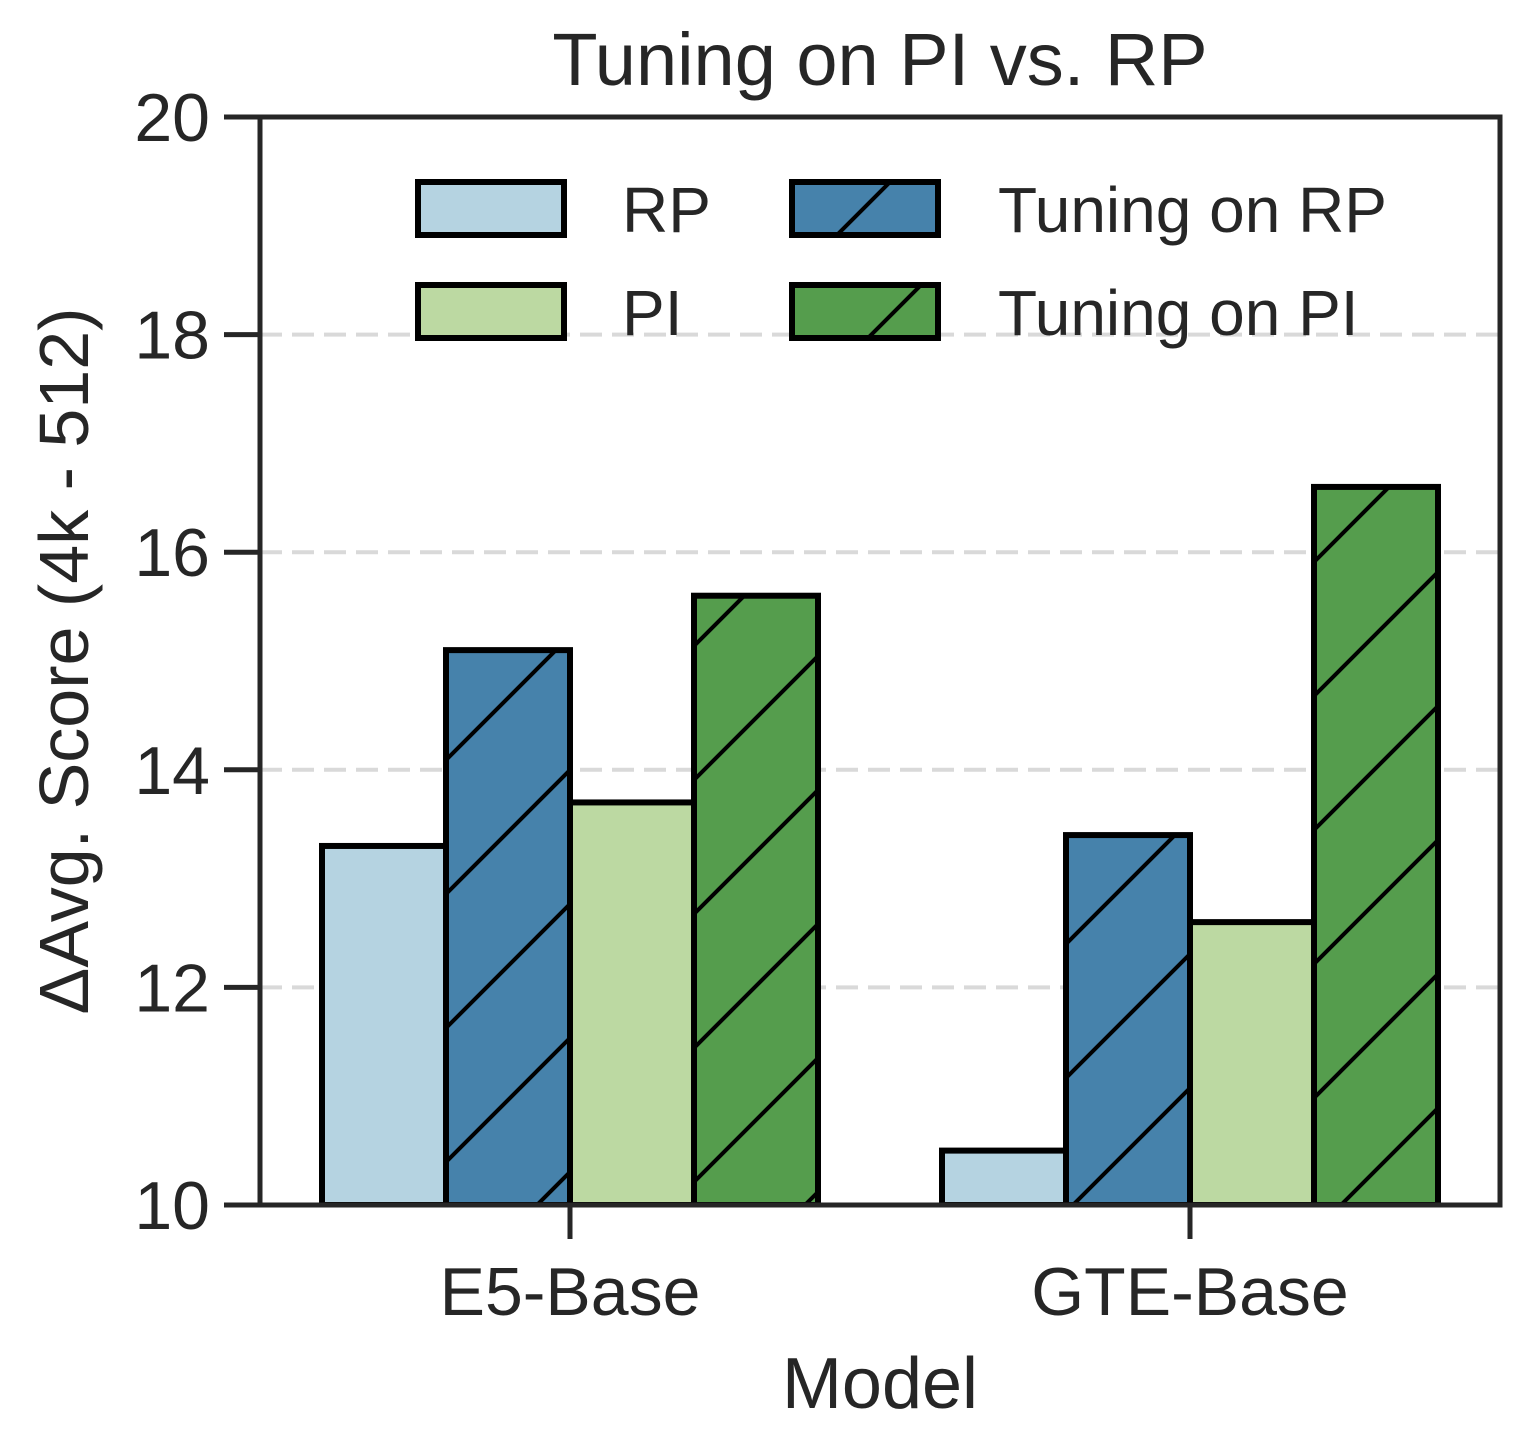 The image size is (1520, 1447). What do you see at coordinates (172, 988) in the screenshot?
I see `y-tick-label: 12` at bounding box center [172, 988].